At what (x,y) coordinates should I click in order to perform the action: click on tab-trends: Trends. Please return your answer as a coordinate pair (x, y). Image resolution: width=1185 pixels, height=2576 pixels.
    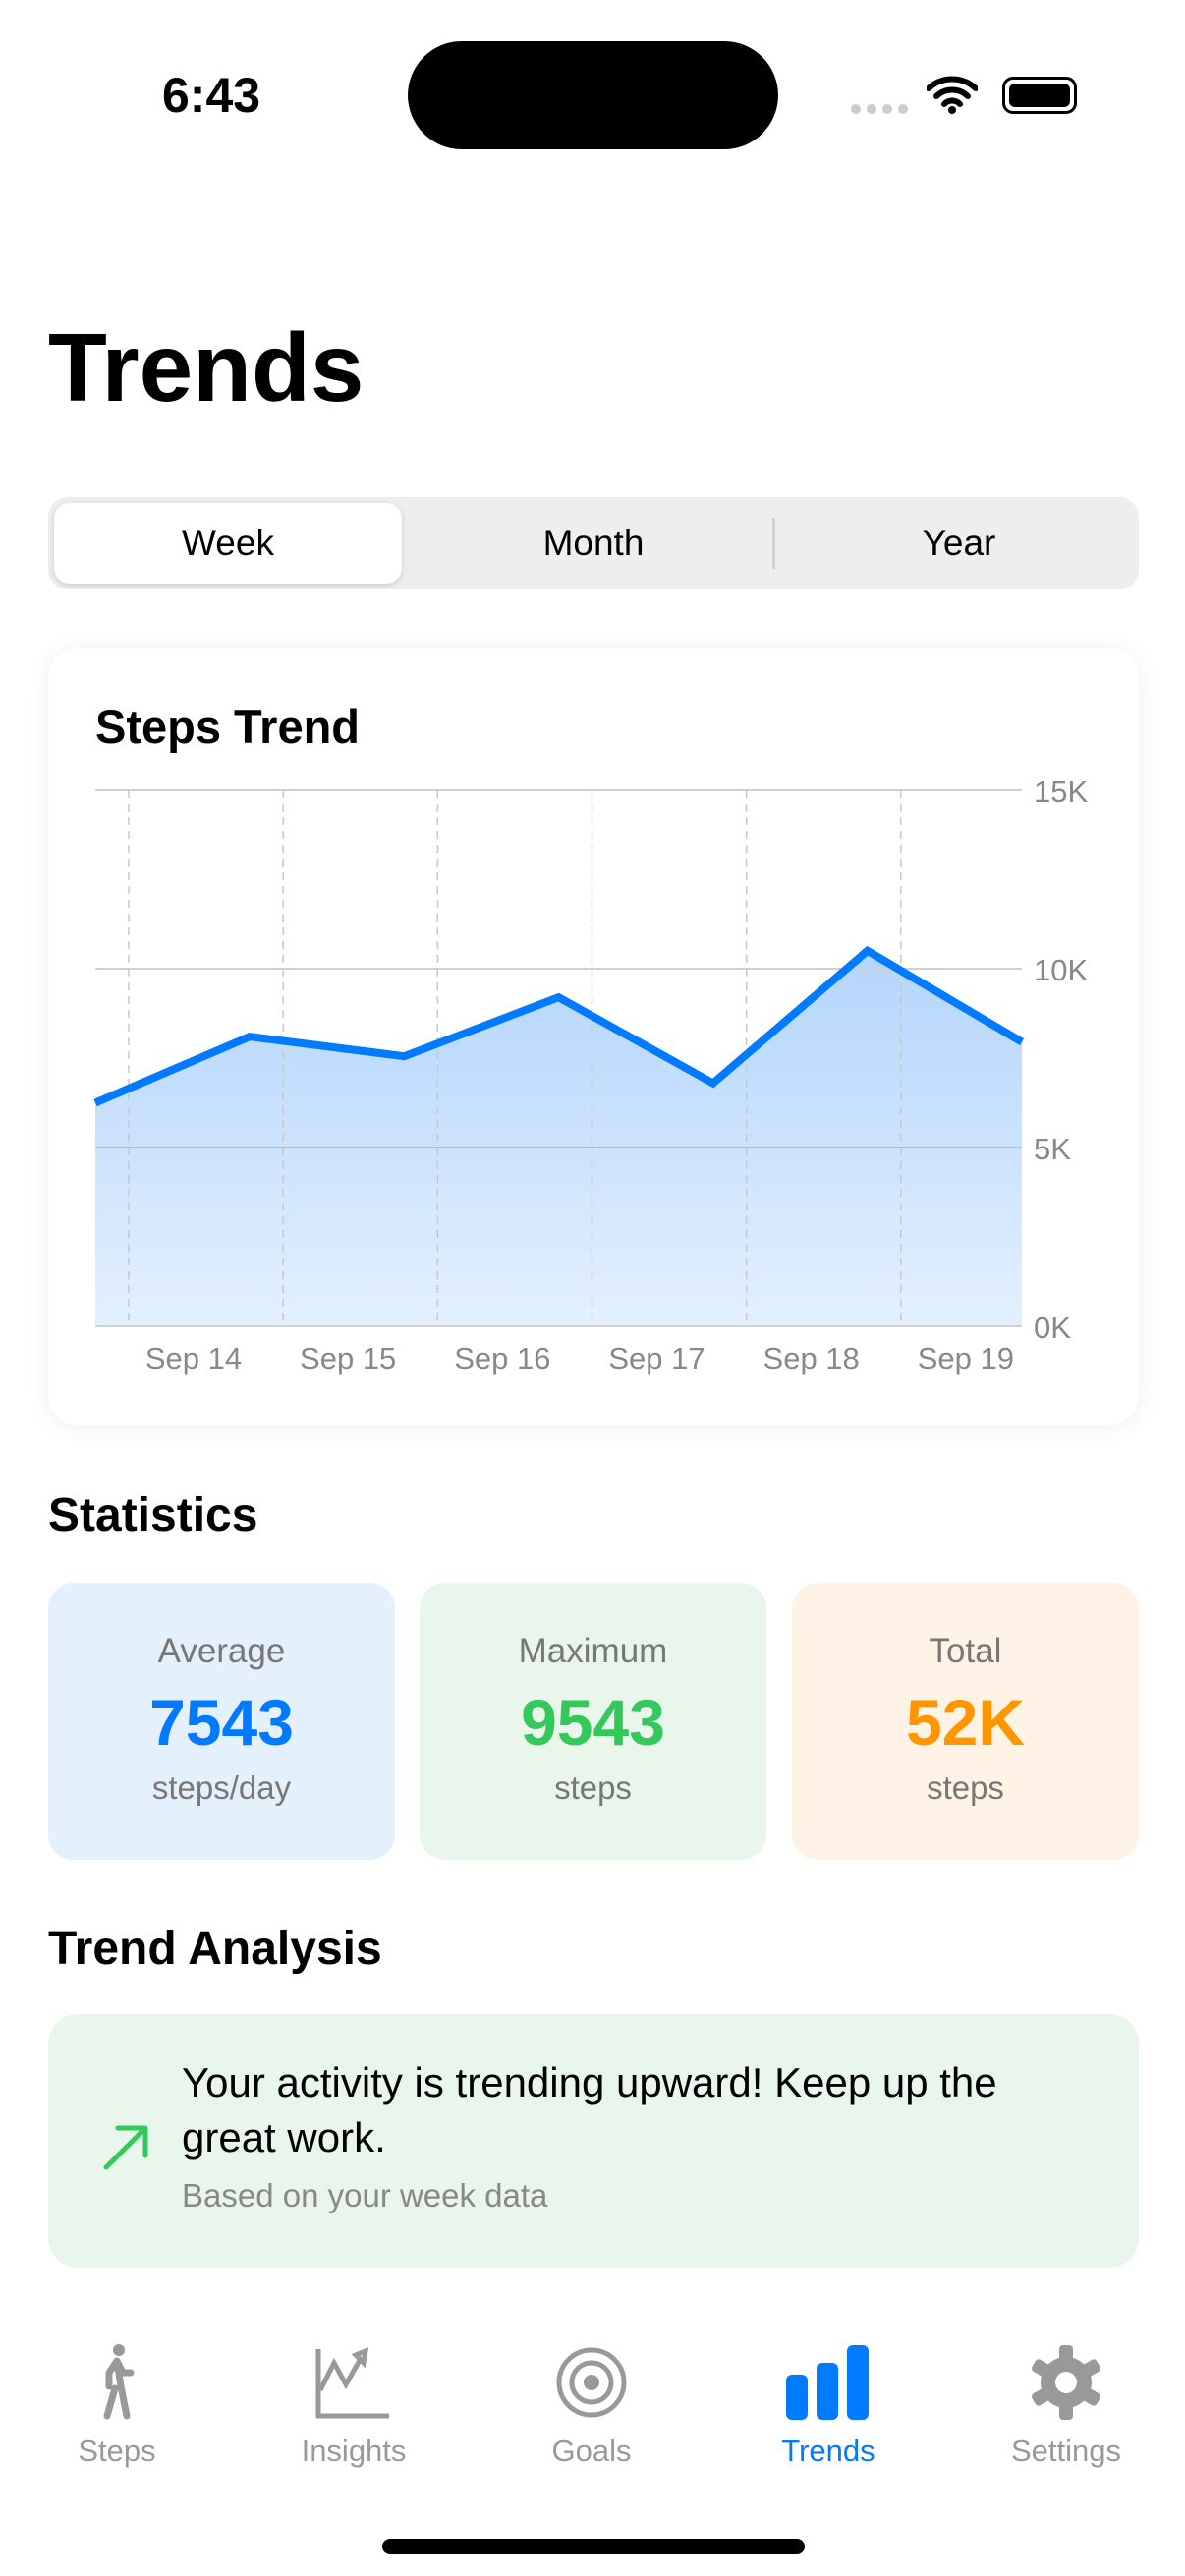
    Looking at the image, I should click on (829, 2406).